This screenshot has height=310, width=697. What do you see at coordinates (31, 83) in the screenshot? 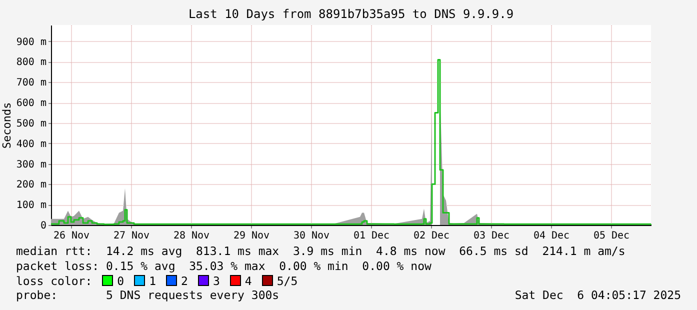
I see `y-tick-label: 700 m` at bounding box center [31, 83].